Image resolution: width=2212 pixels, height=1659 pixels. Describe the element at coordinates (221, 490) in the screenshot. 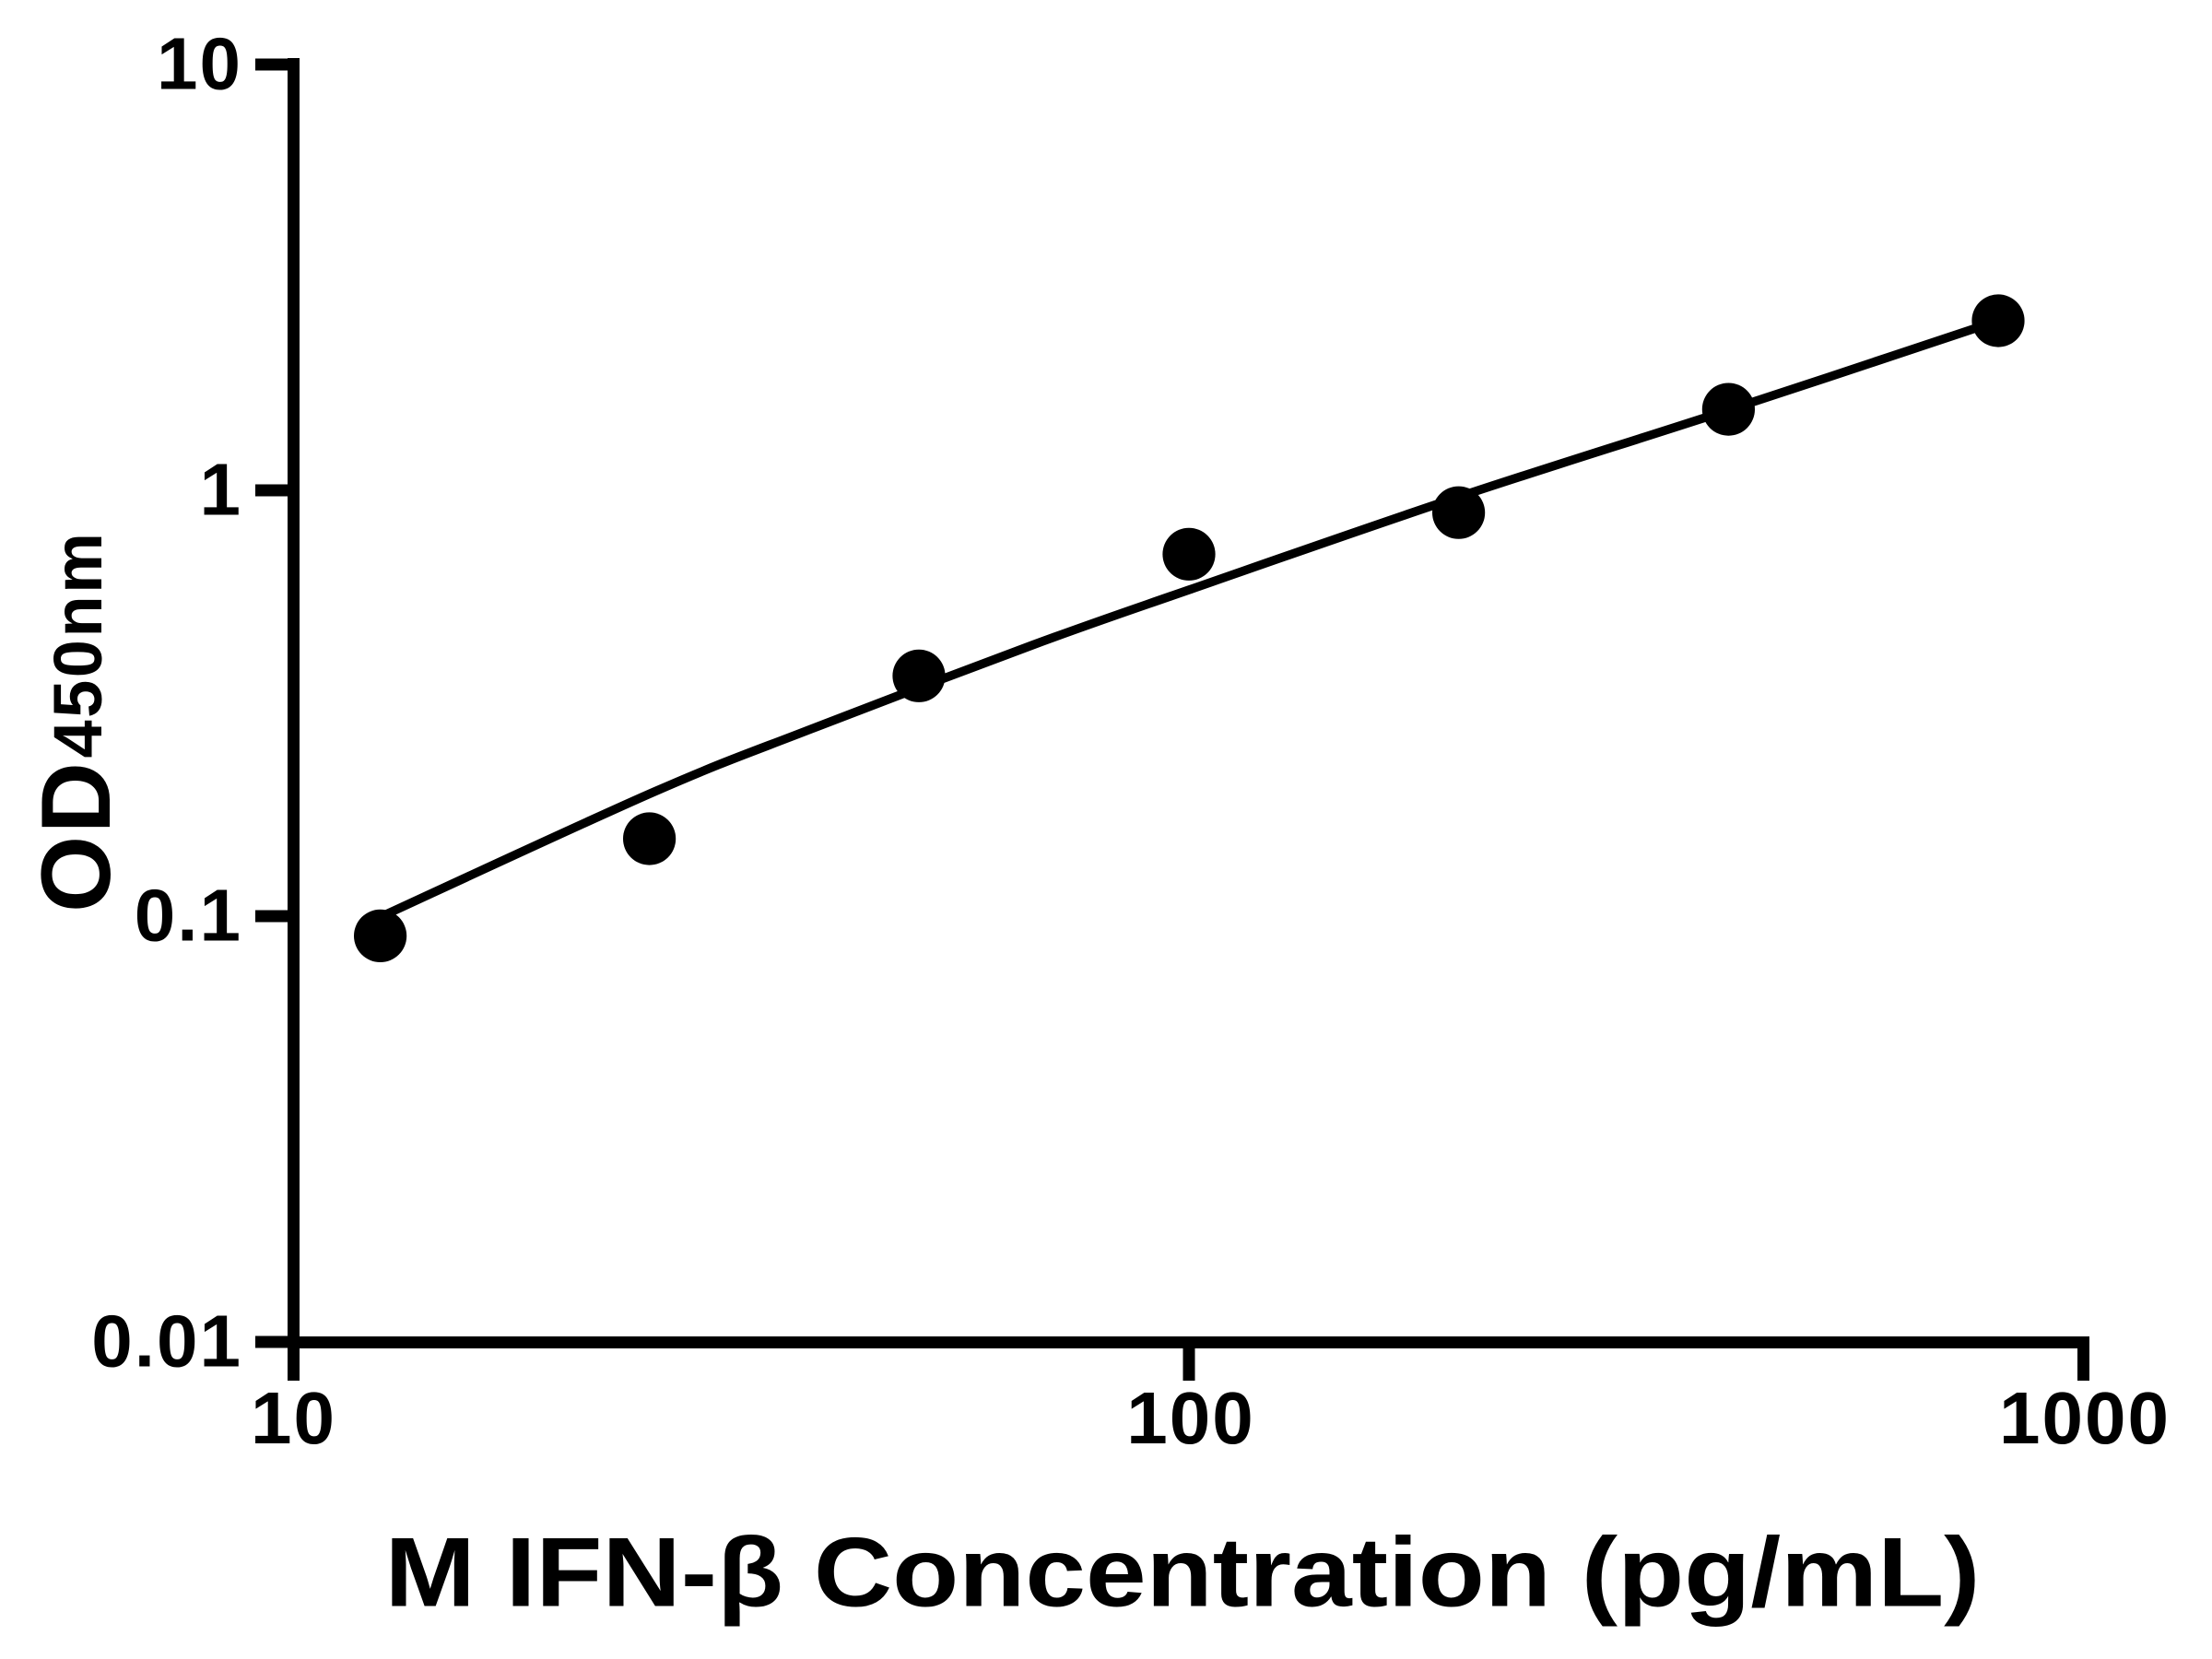

I see `svg-text: 1` at that location.